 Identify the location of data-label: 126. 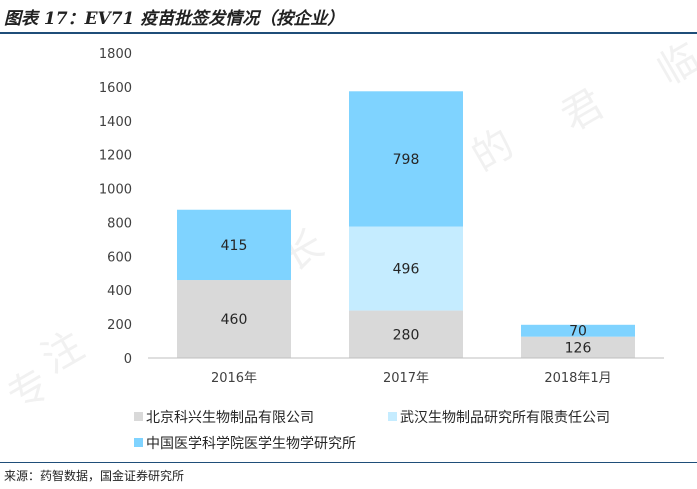
(578, 348).